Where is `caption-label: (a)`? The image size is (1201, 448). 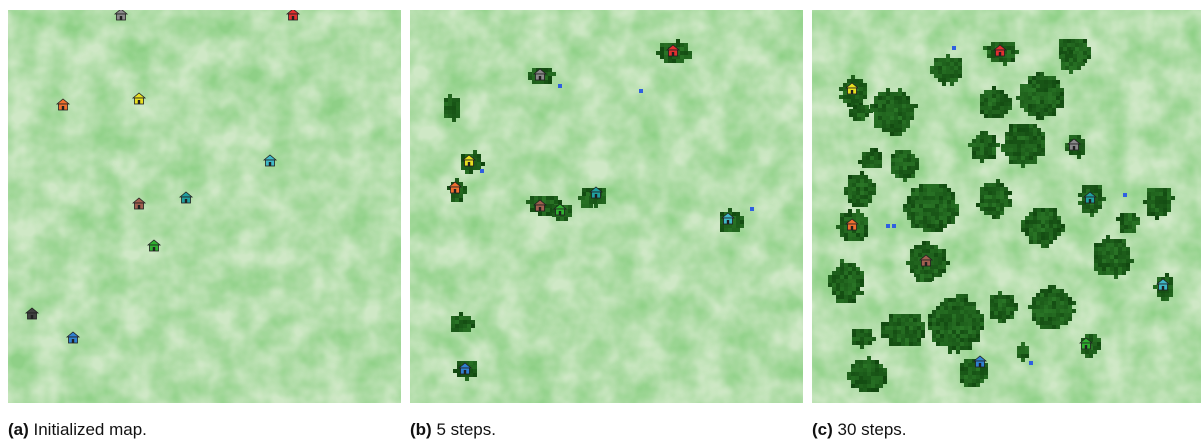 caption-label: (a) is located at coordinates (18, 429).